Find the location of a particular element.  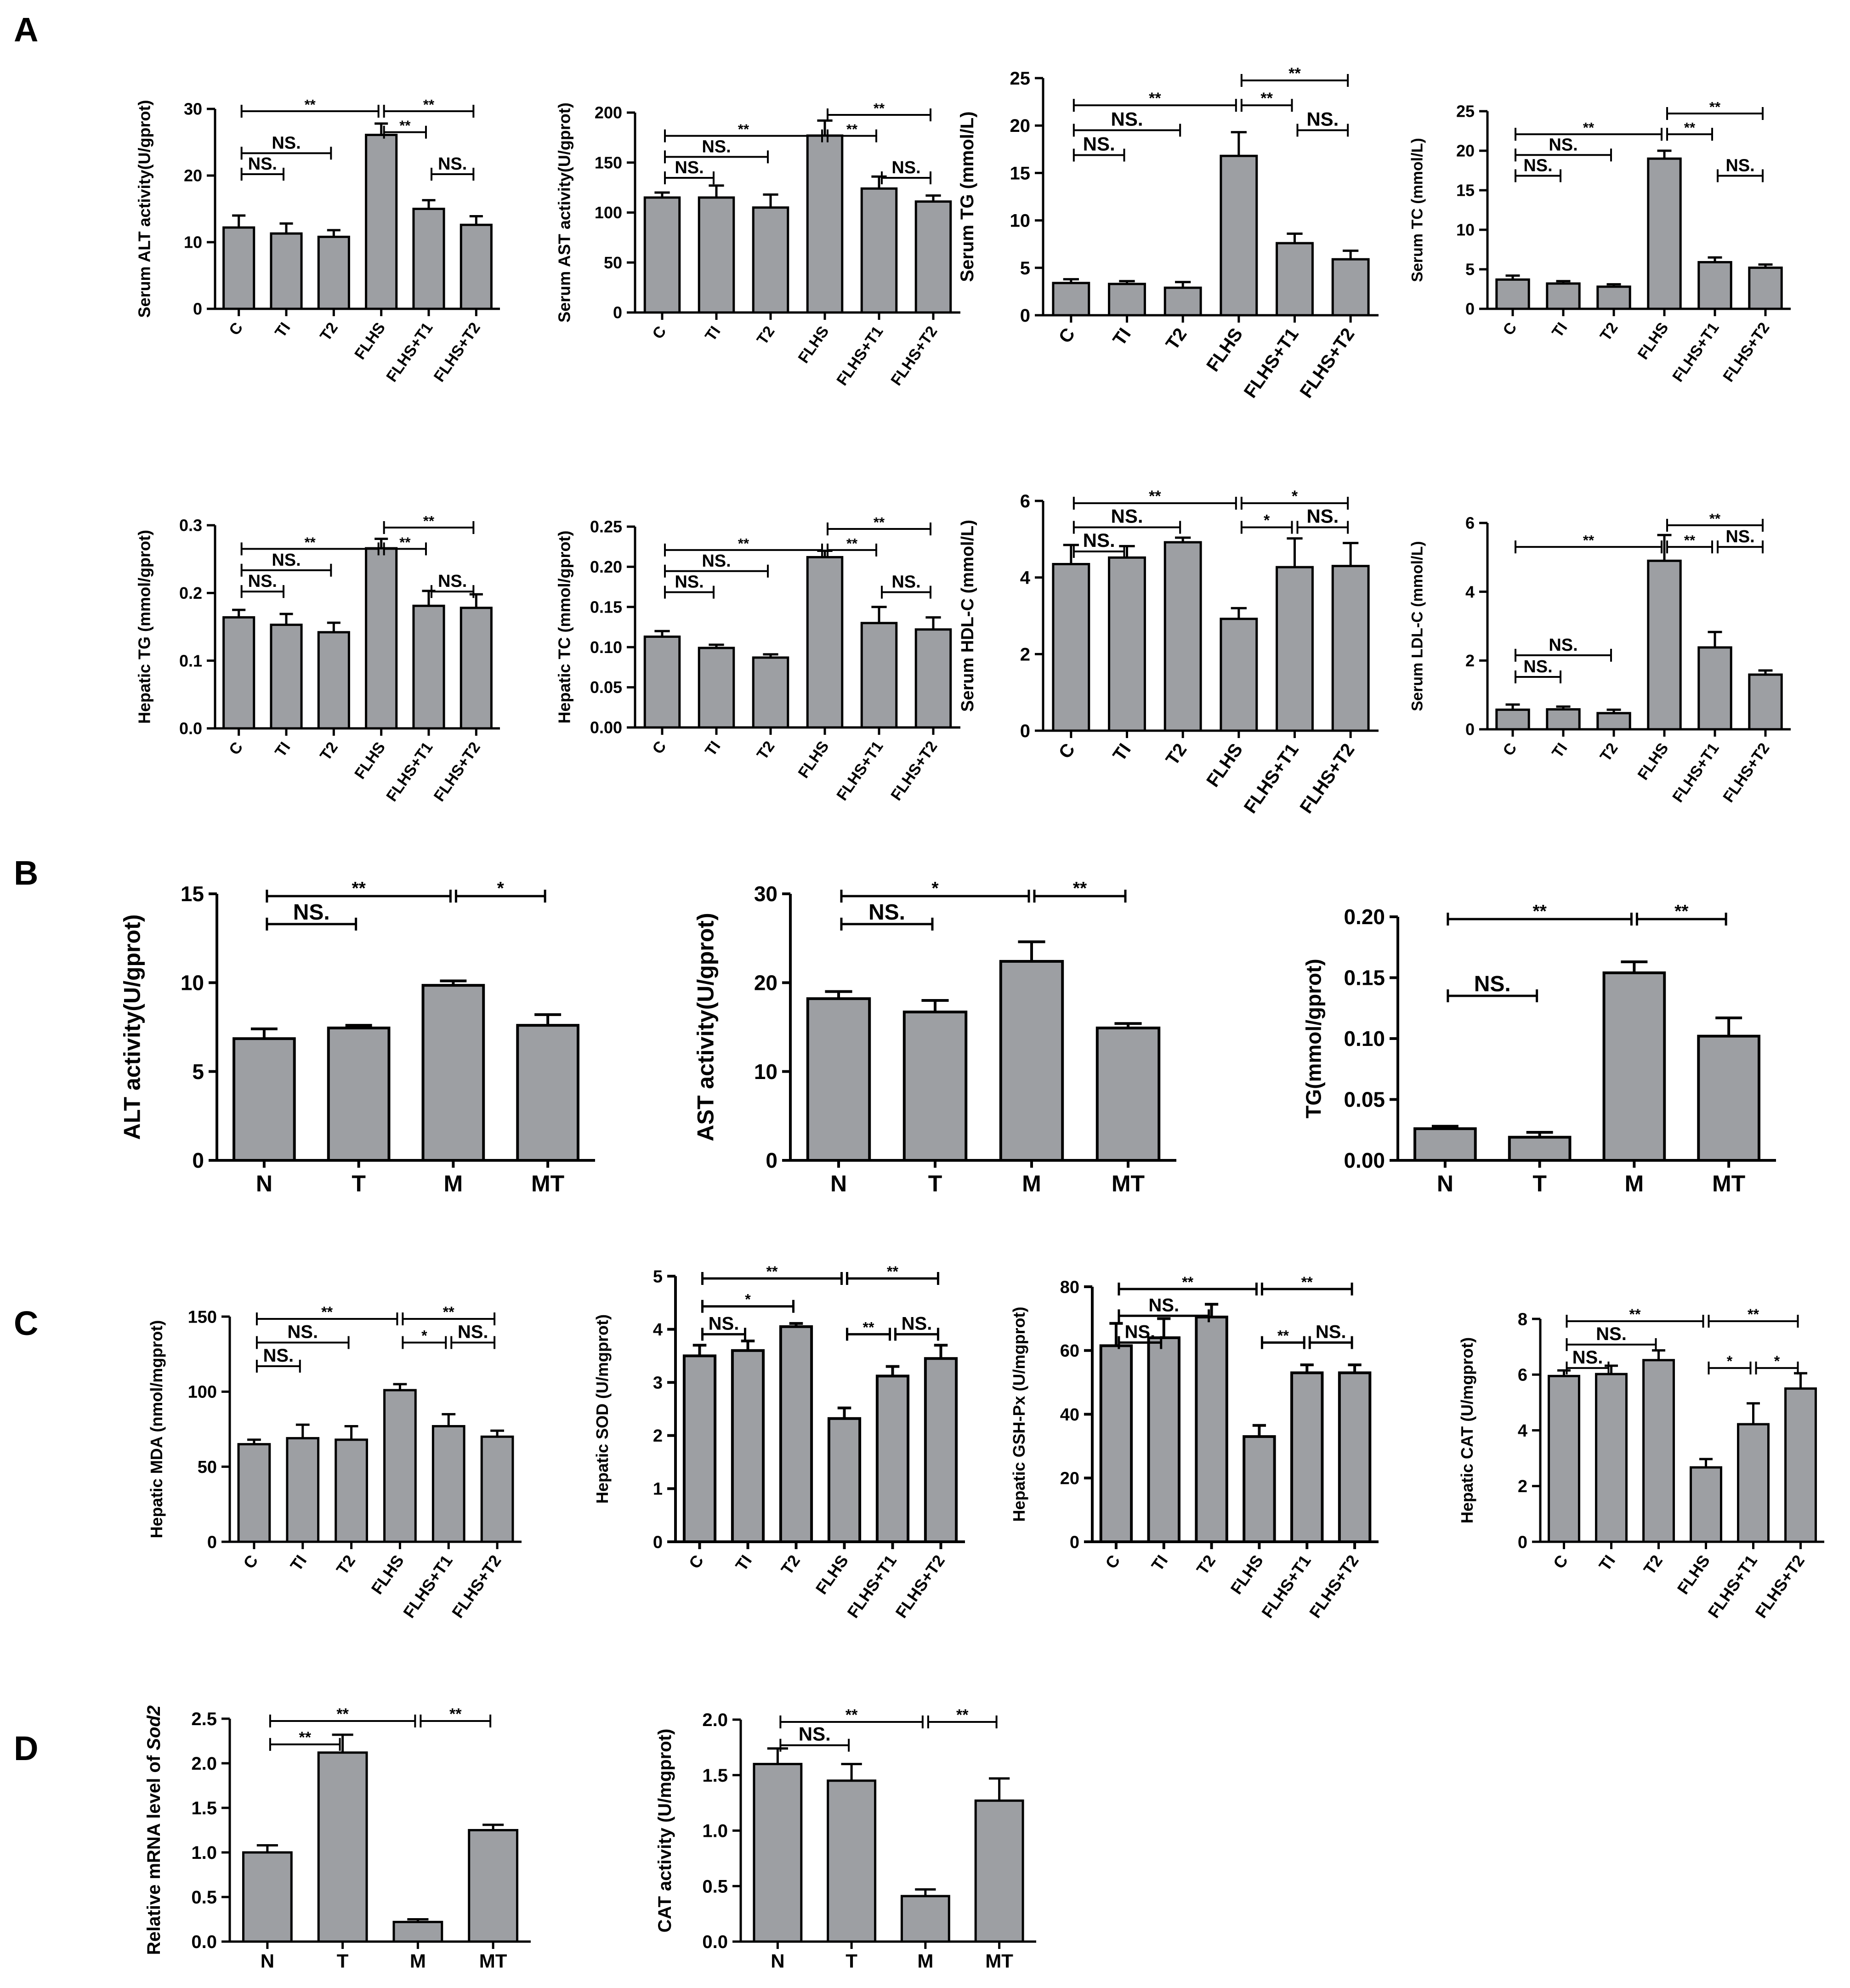

category-label: MT is located at coordinates (493, 1961).